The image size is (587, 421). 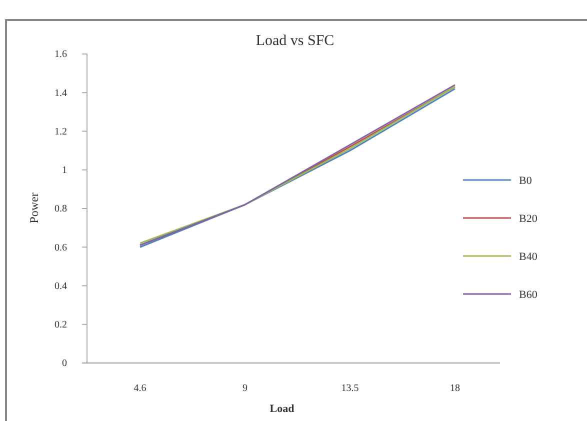 What do you see at coordinates (528, 219) in the screenshot?
I see `legend-label: B20` at bounding box center [528, 219].